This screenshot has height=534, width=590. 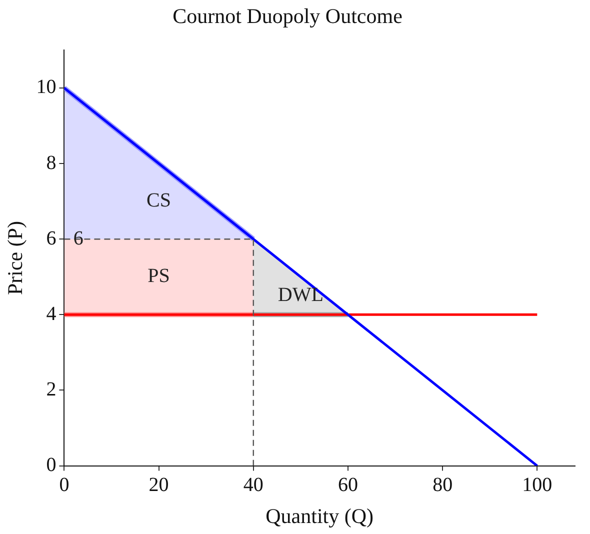 What do you see at coordinates (51, 465) in the screenshot?
I see `y-tick-label: 0` at bounding box center [51, 465].